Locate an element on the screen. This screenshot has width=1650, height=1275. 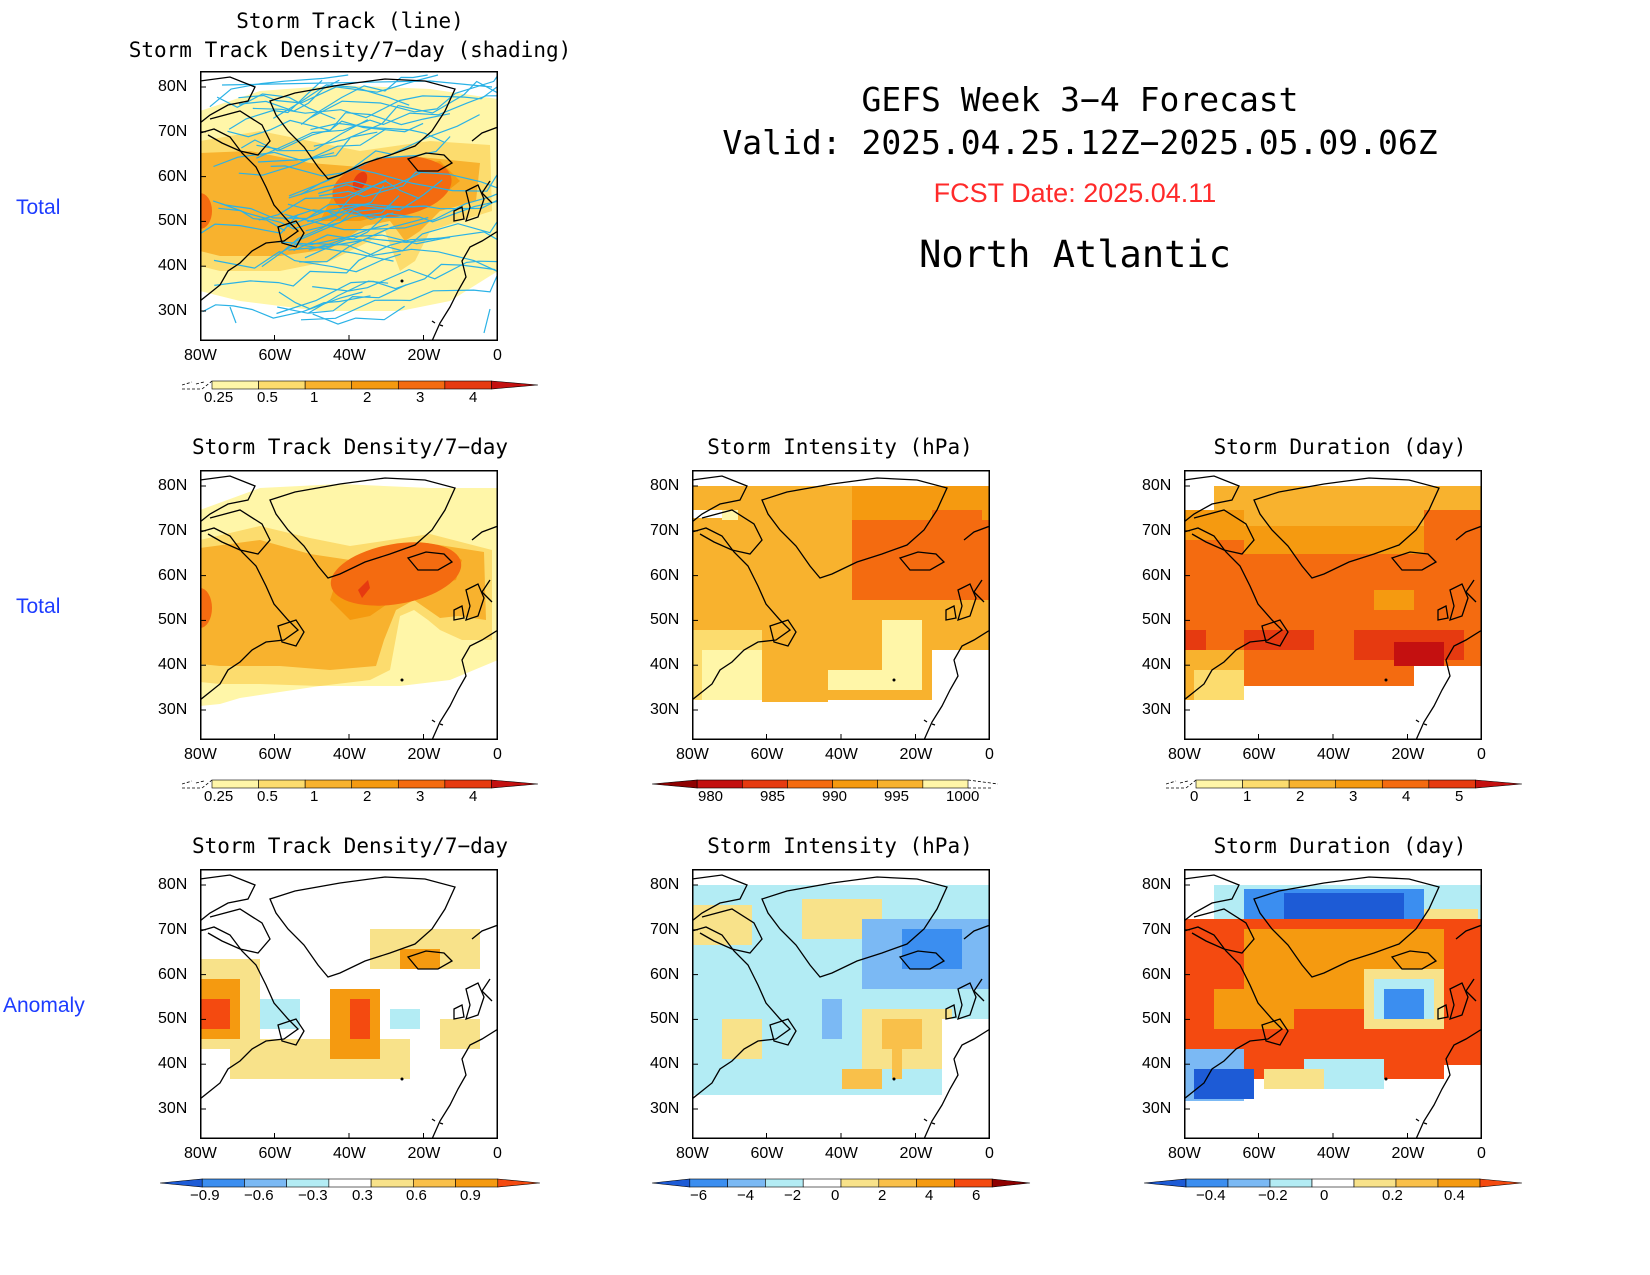
colorbar-label: 1 is located at coordinates (1247, 796).